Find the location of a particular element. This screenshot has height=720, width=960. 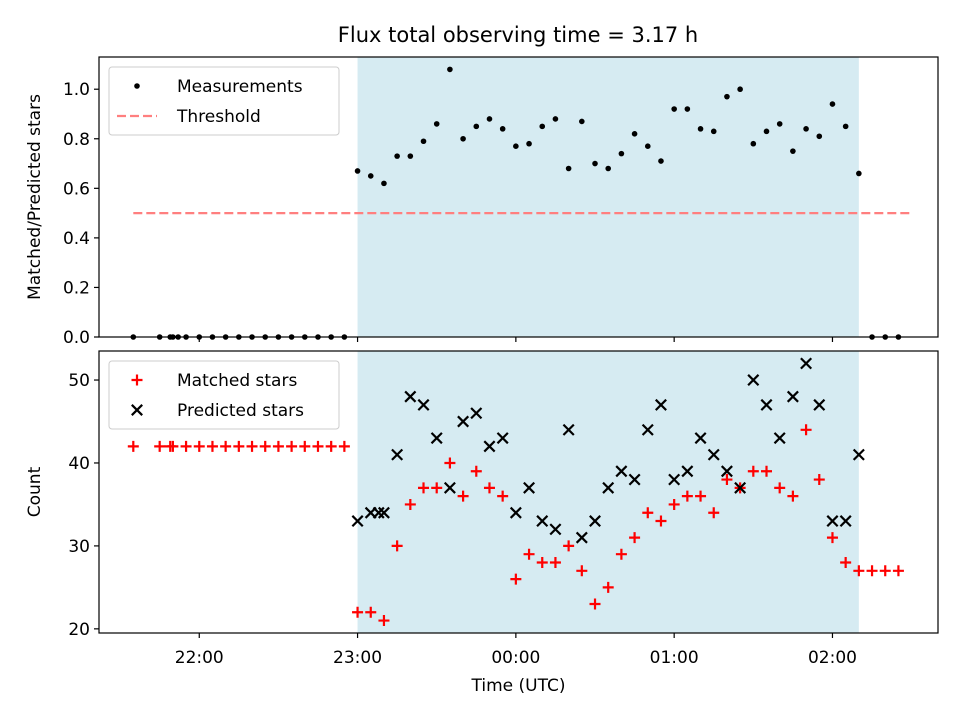

x-tick-label: 00:00 is located at coordinates (515, 658).